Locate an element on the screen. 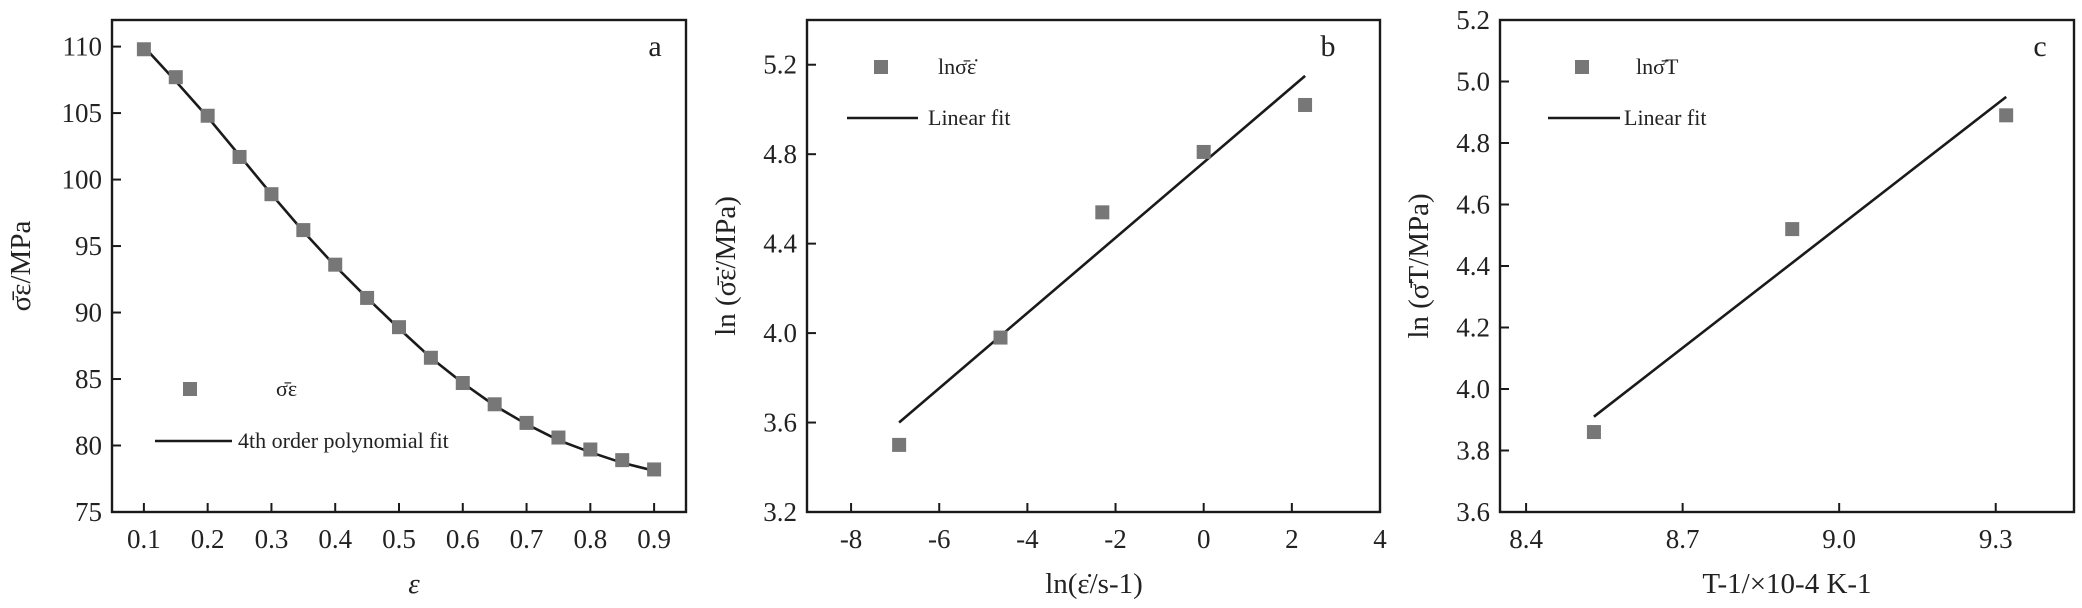 The height and width of the screenshot is (608, 2082). panel-a-y-tick-label: 90 is located at coordinates (88, 313).